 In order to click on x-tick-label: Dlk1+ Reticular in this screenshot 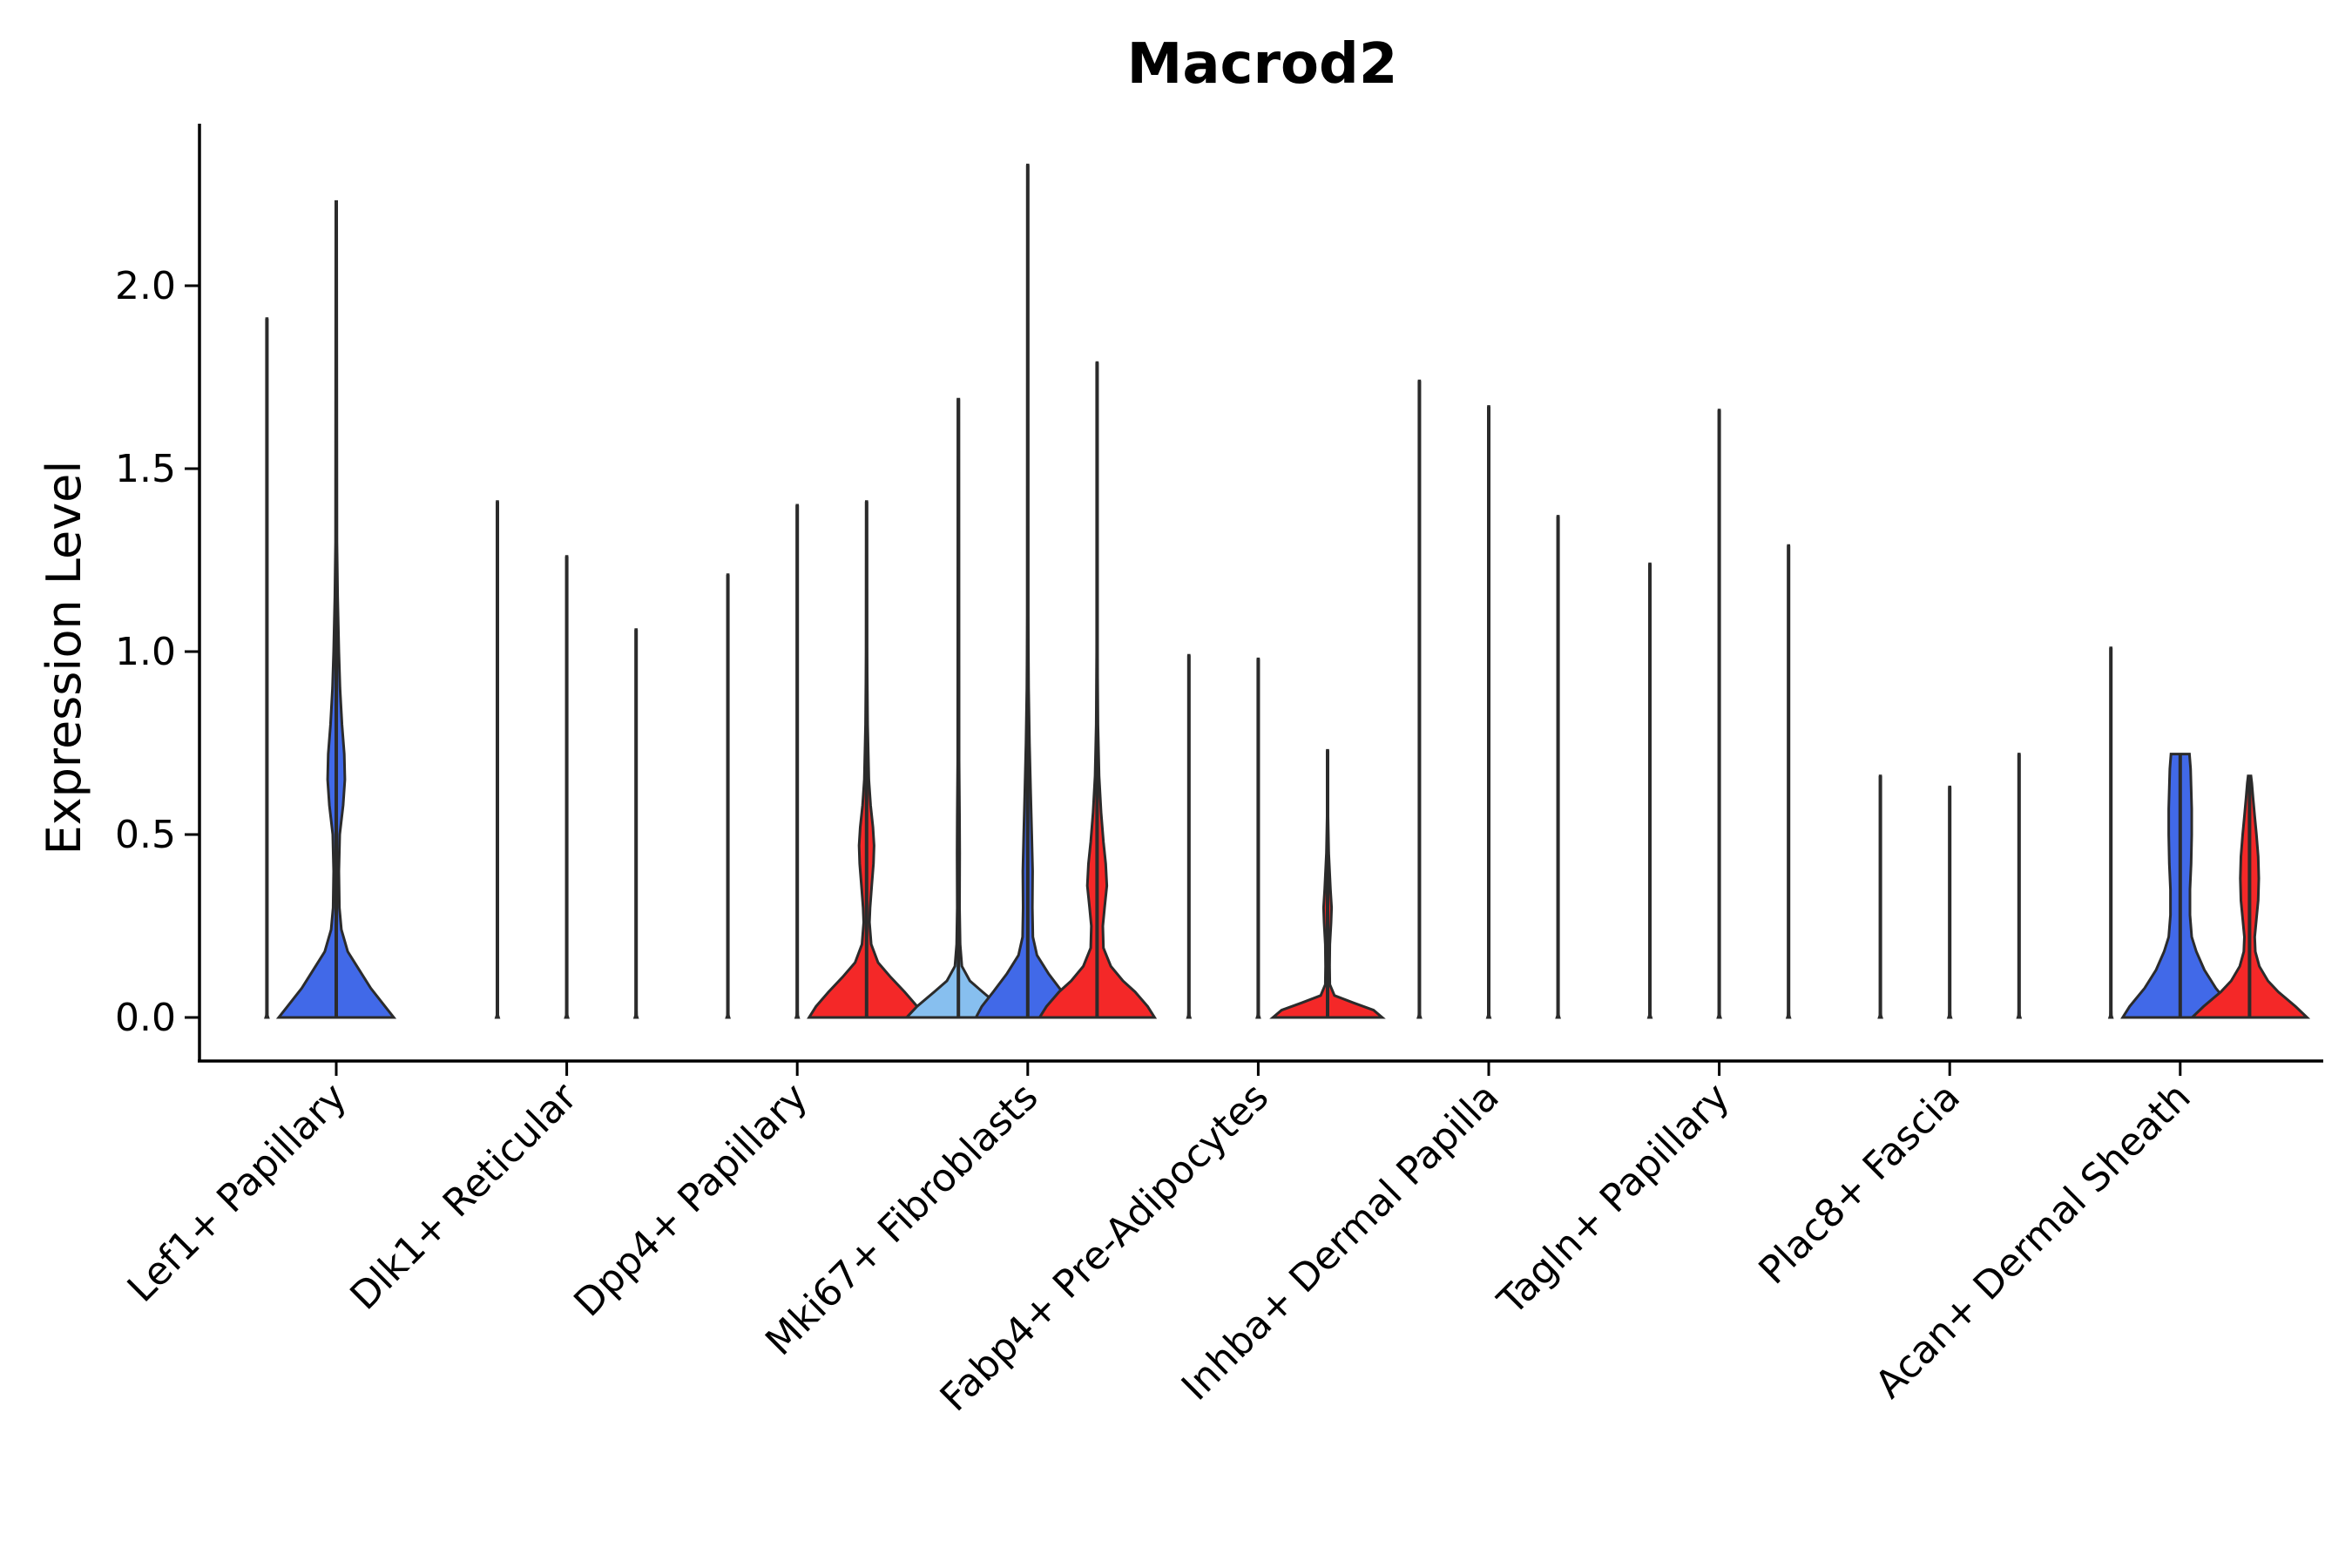, I will do `click(464, 1196)`.